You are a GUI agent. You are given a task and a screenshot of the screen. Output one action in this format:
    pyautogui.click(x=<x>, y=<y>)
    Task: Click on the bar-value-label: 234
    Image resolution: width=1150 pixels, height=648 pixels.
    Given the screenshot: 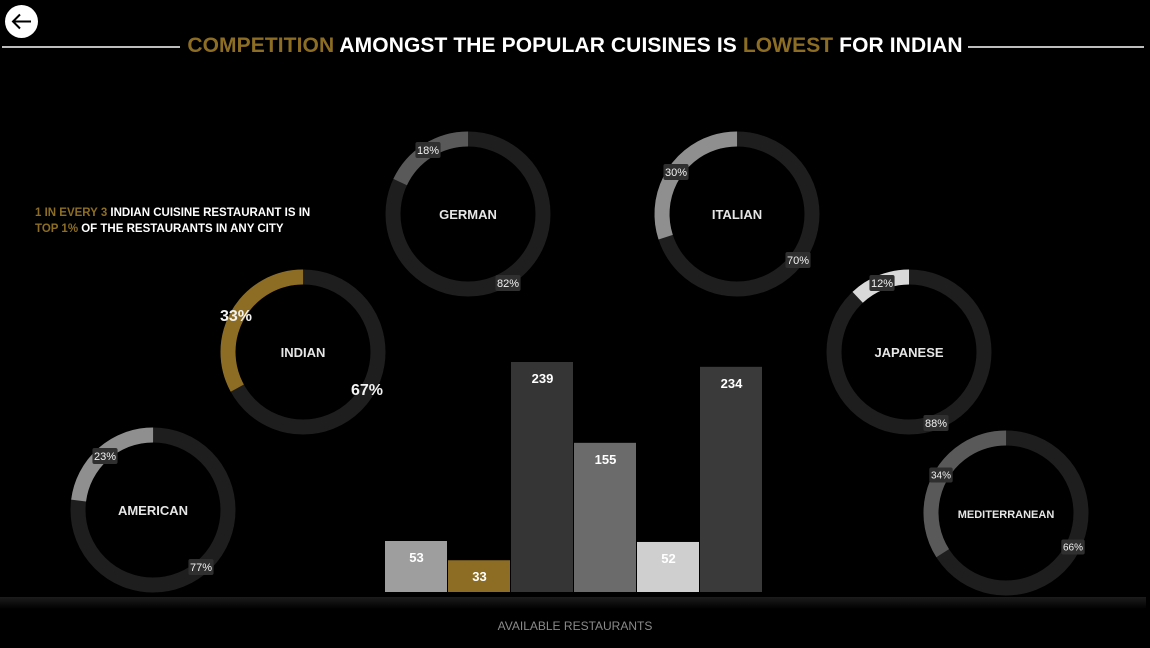 What is the action you would take?
    pyautogui.click(x=732, y=383)
    